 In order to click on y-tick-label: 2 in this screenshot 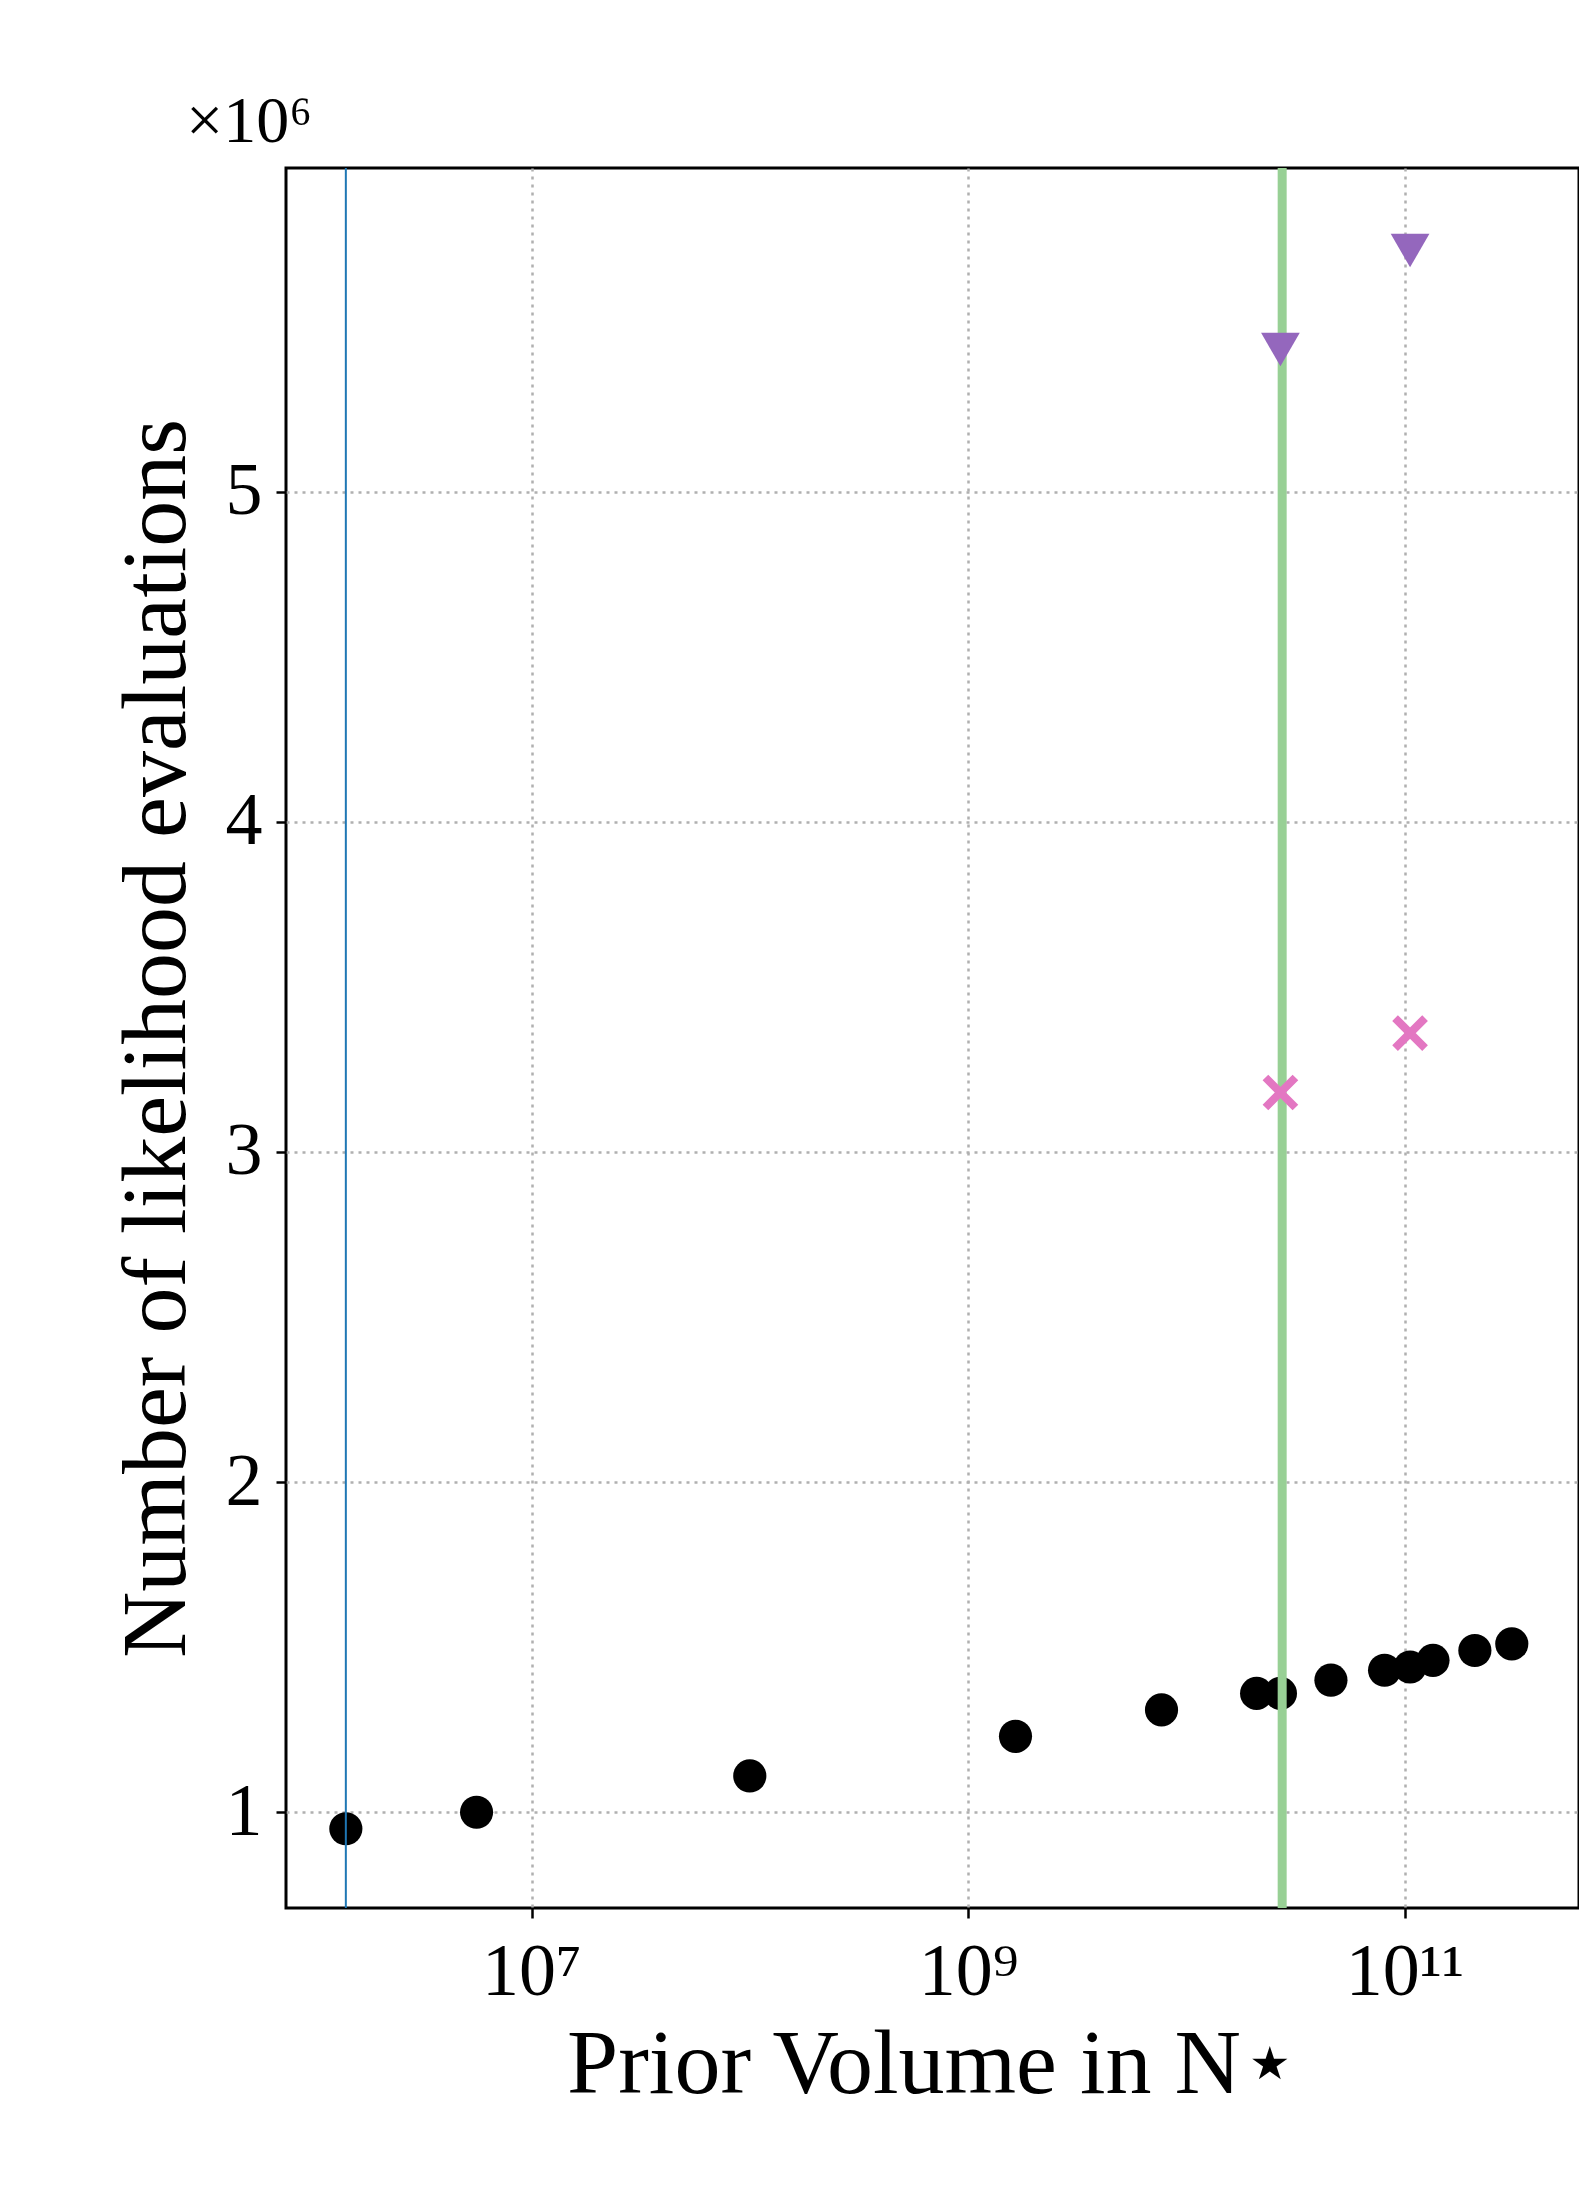, I will do `click(244, 1479)`.